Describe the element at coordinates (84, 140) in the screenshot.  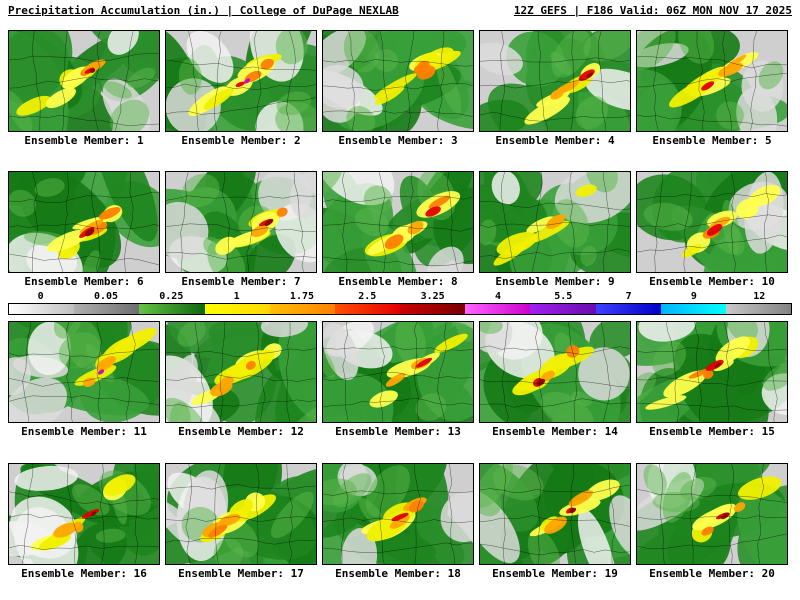
I see `ensemble-member-label: Ensemble Member: 1` at that location.